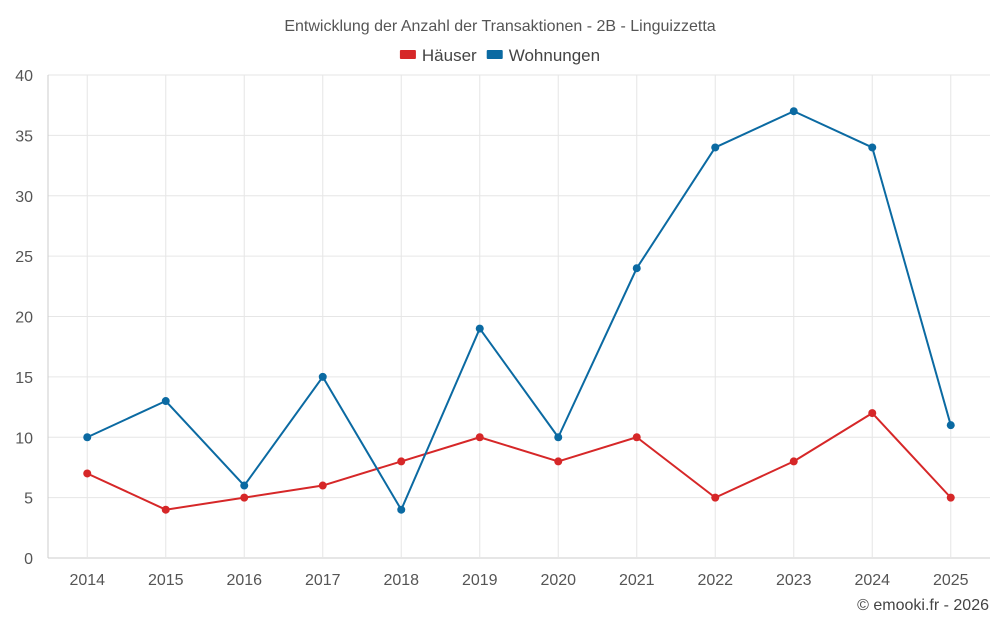 The width and height of the screenshot is (1000, 625). I want to click on x-tick-label: 2024, so click(872, 580).